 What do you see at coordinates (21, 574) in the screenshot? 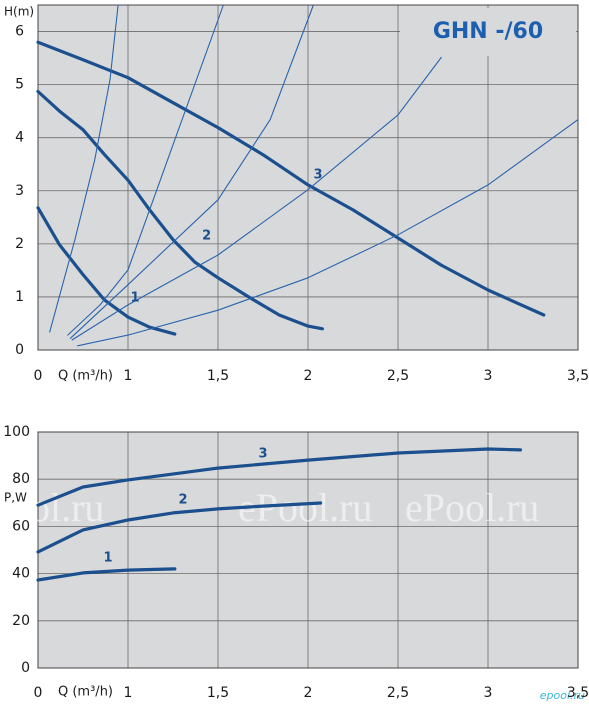
I see `y-tick-label: 40` at bounding box center [21, 574].